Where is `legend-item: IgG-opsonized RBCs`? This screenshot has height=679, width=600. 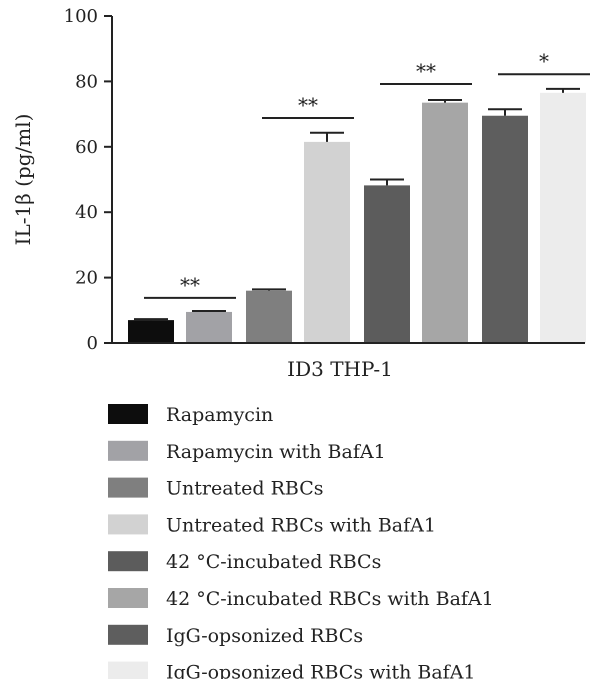 legend-item: IgG-opsonized RBCs is located at coordinates (235, 635).